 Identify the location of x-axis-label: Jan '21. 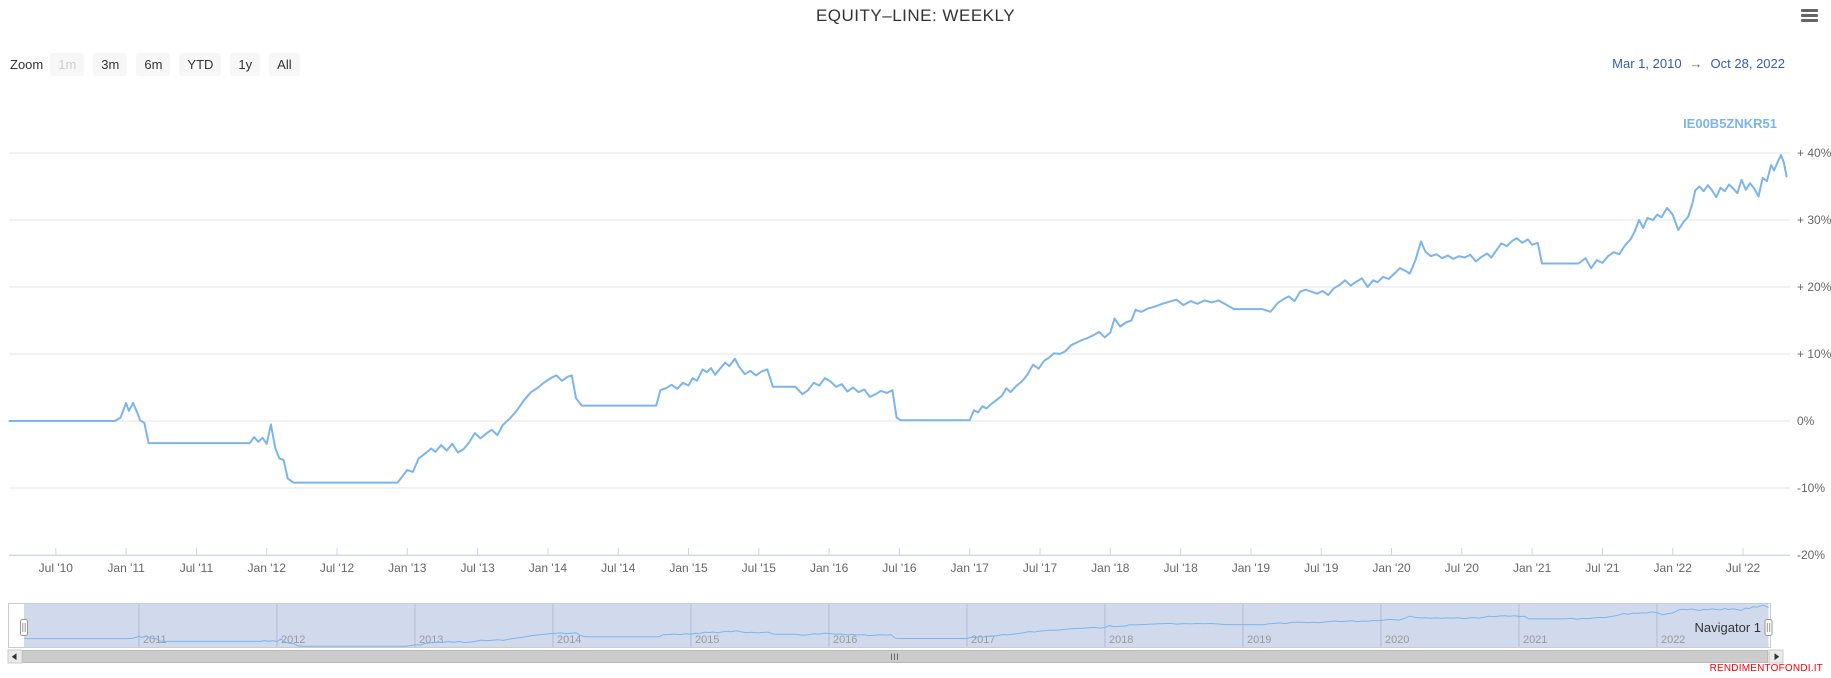
(1532, 568).